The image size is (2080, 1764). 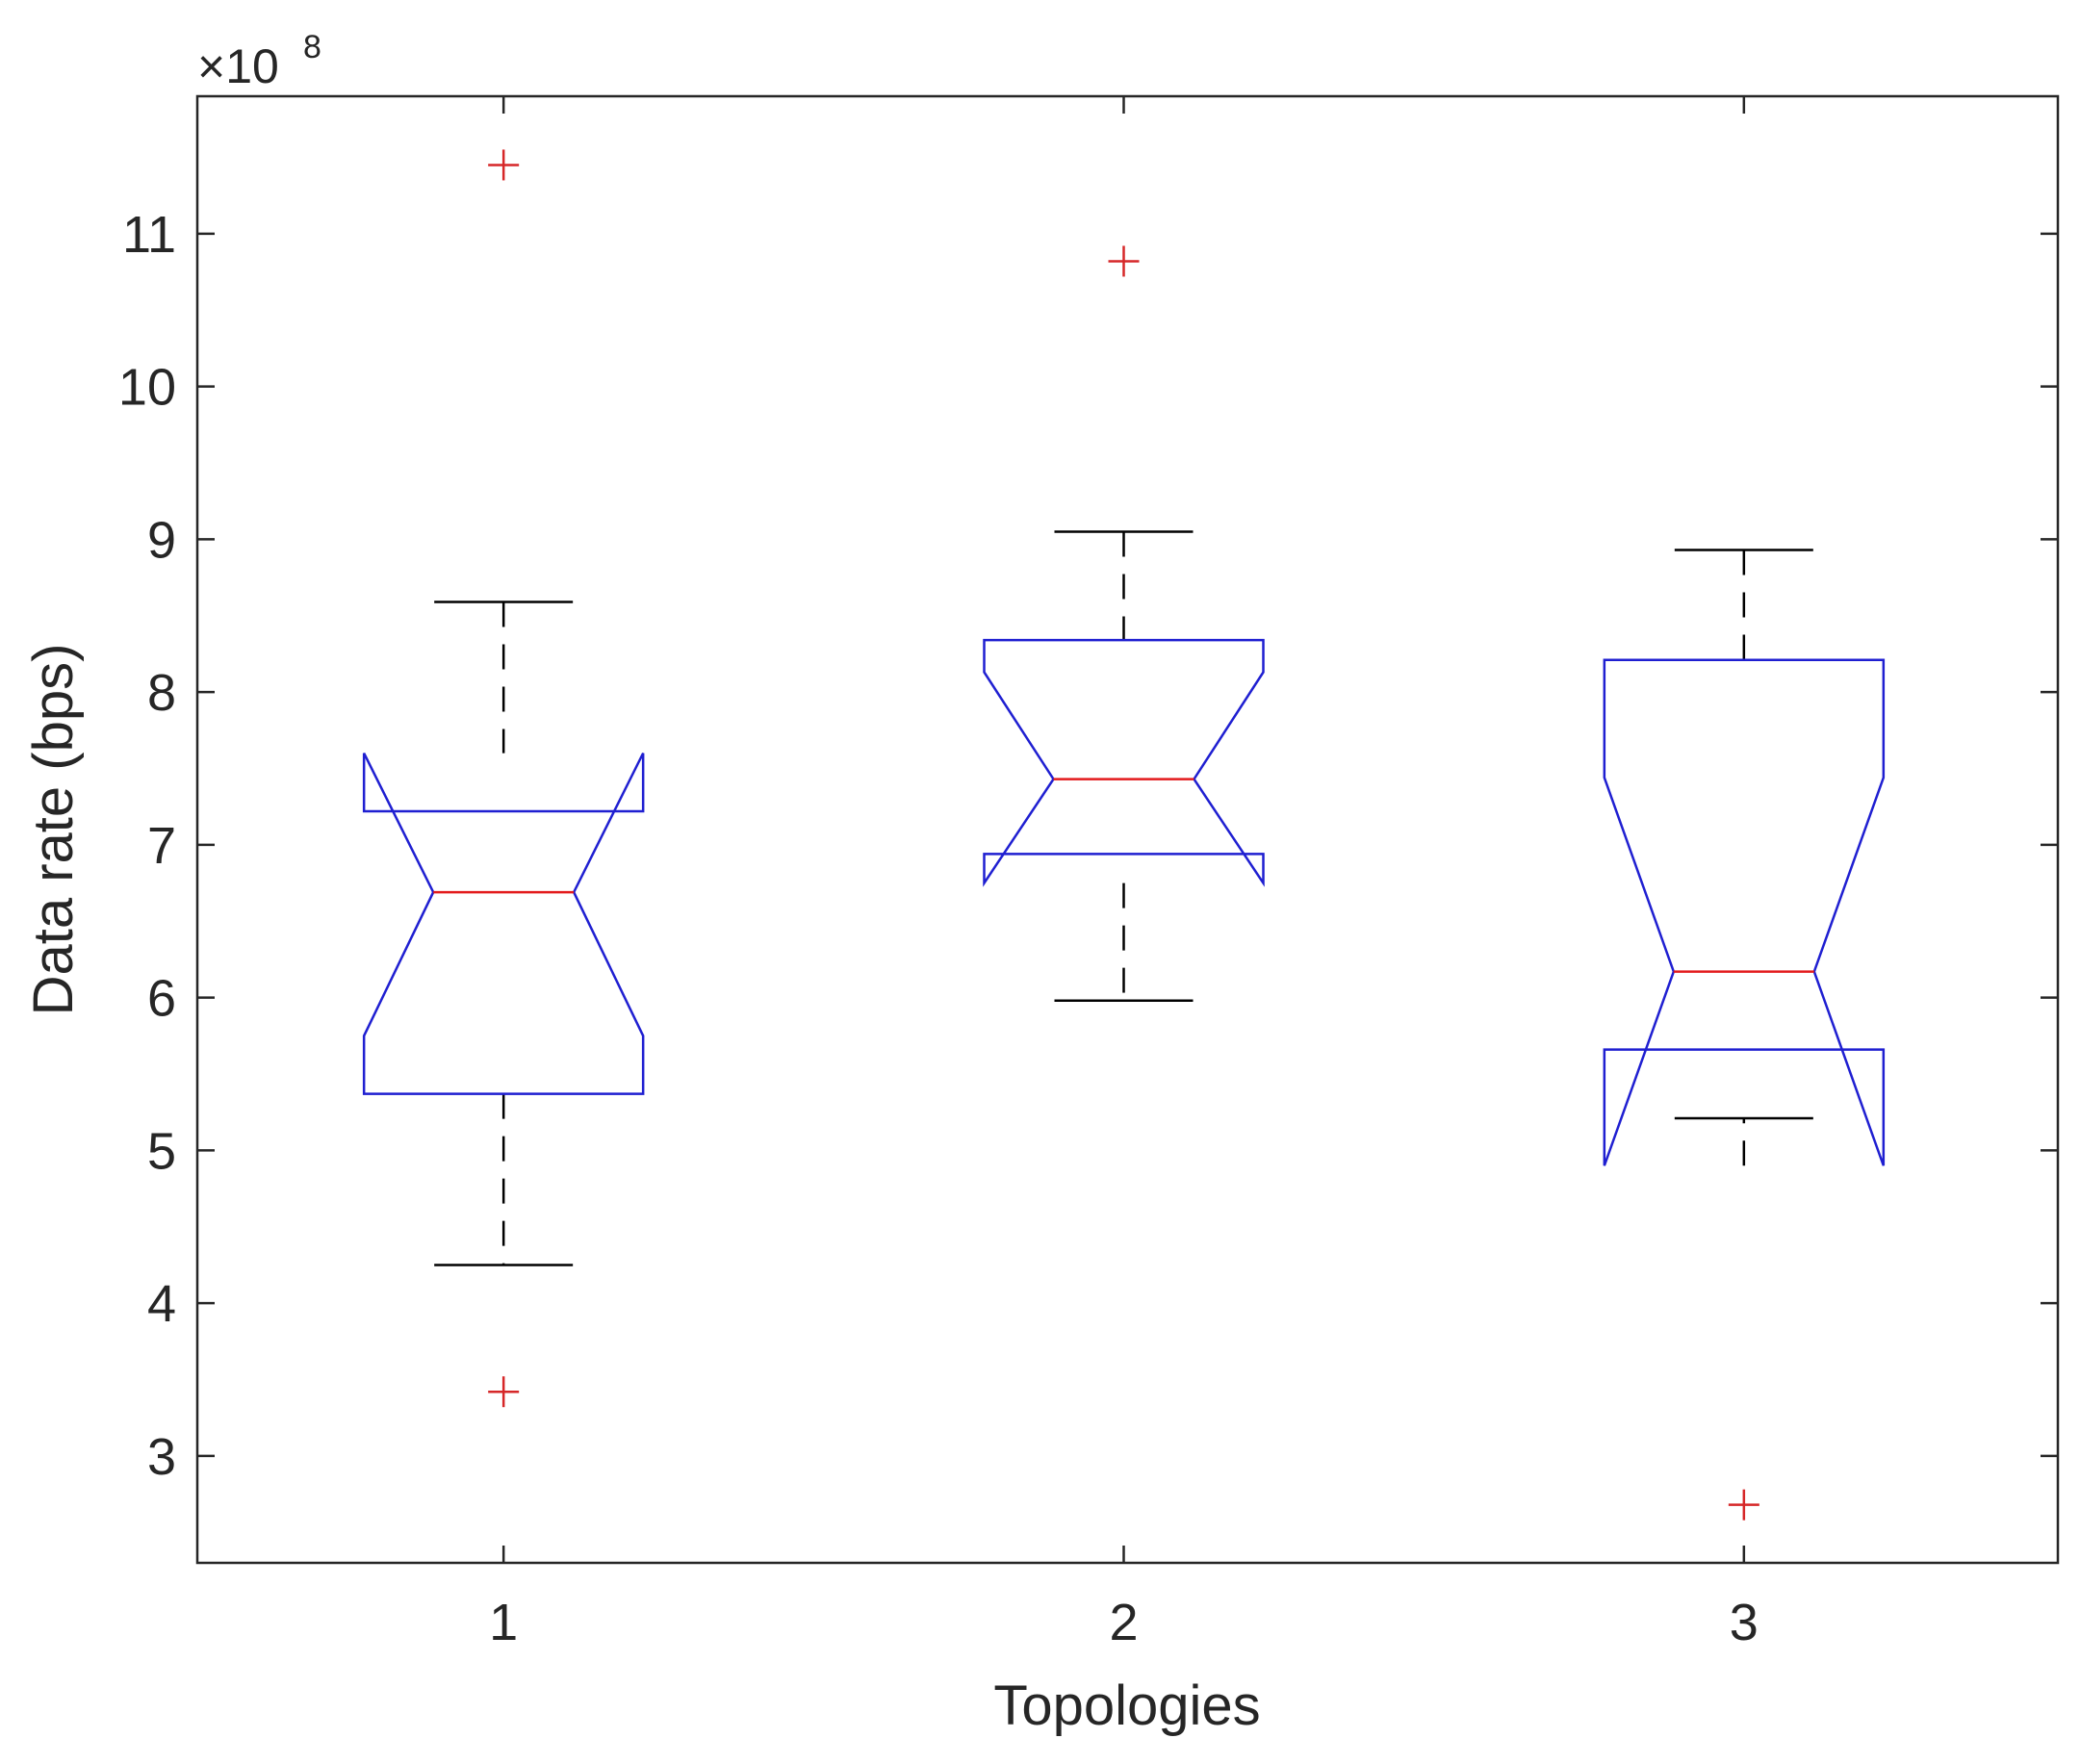 What do you see at coordinates (1744, 1622) in the screenshot?
I see `x-tick-label: 3` at bounding box center [1744, 1622].